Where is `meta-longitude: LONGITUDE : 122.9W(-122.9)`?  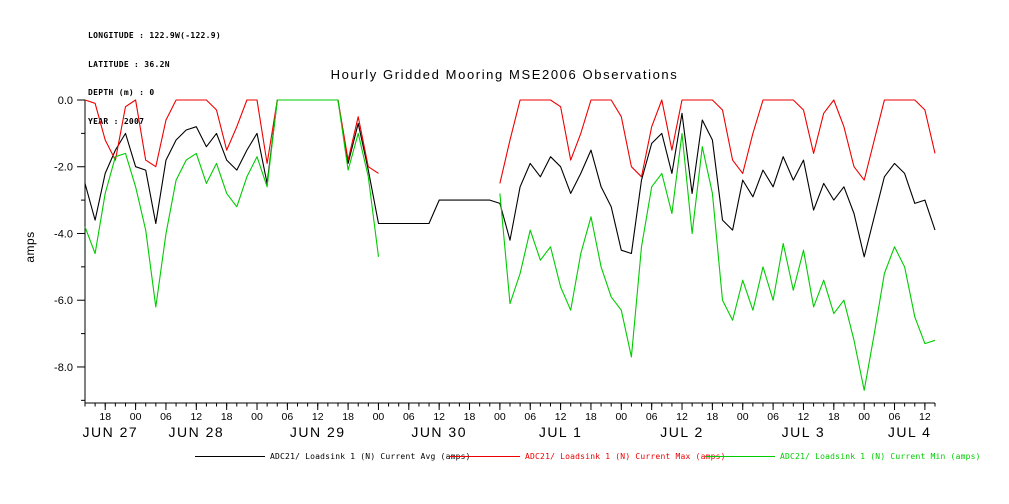
meta-longitude: LONGITUDE : 122.9W(-122.9) is located at coordinates (155, 35).